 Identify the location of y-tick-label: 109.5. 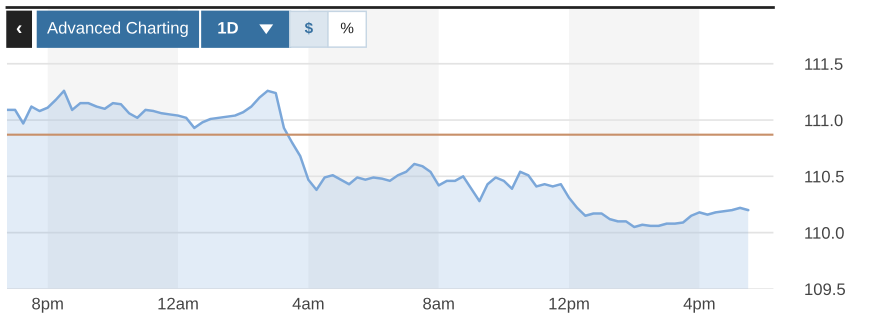
(825, 289).